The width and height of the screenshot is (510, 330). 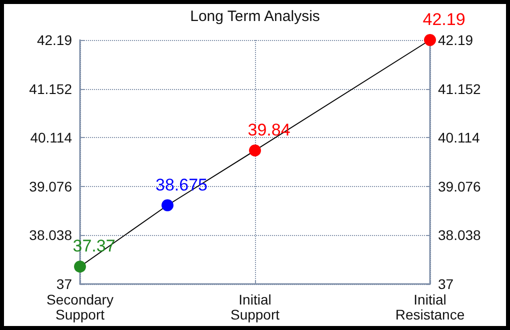 I want to click on y-tick-label: 39.076, so click(x=50, y=186).